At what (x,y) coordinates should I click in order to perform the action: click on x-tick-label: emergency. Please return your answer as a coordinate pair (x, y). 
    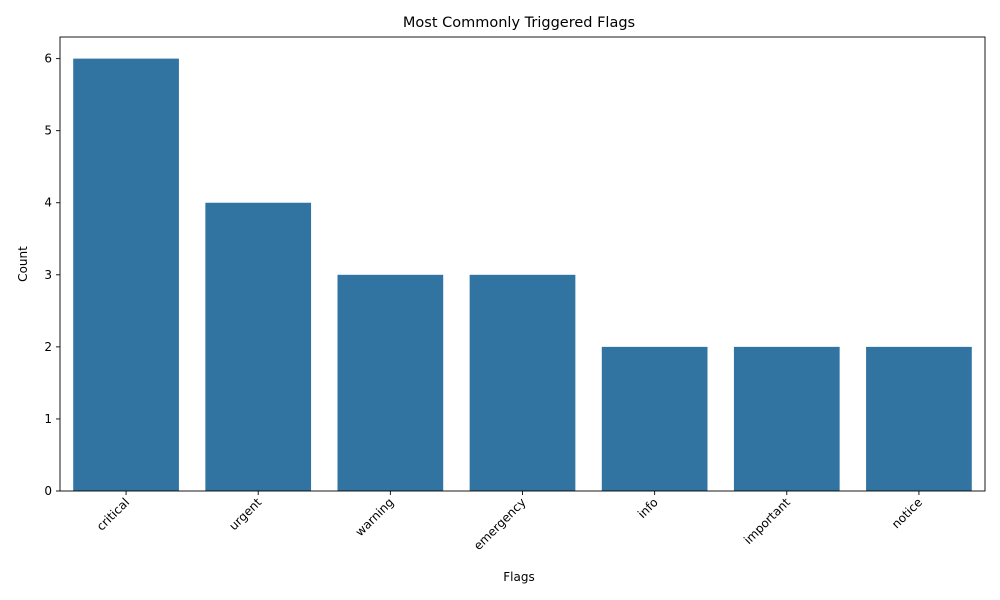
    Looking at the image, I should click on (500, 524).